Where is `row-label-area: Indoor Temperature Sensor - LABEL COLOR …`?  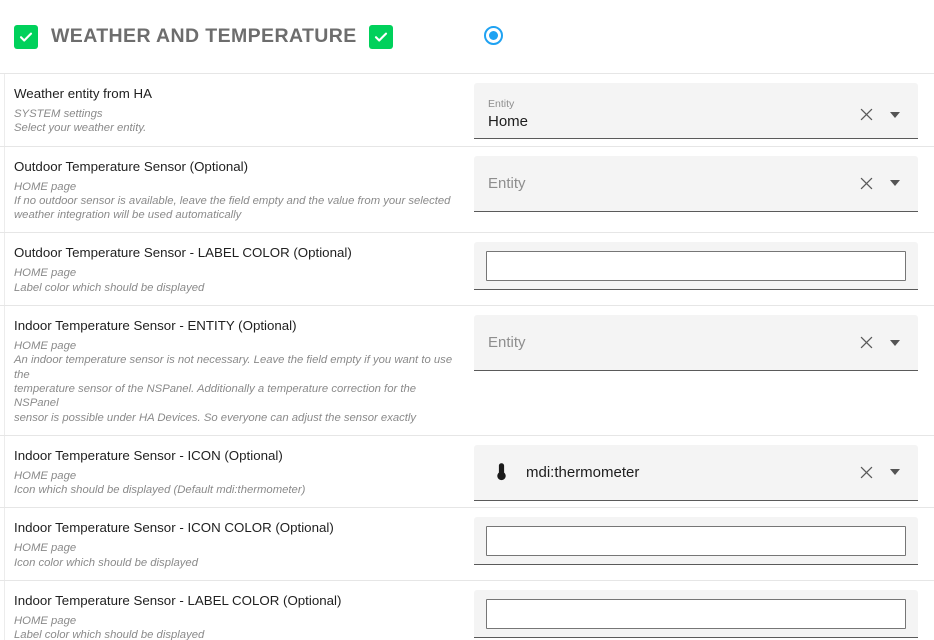 row-label-area: Indoor Temperature Sensor - LABEL COLOR … is located at coordinates (235, 610).